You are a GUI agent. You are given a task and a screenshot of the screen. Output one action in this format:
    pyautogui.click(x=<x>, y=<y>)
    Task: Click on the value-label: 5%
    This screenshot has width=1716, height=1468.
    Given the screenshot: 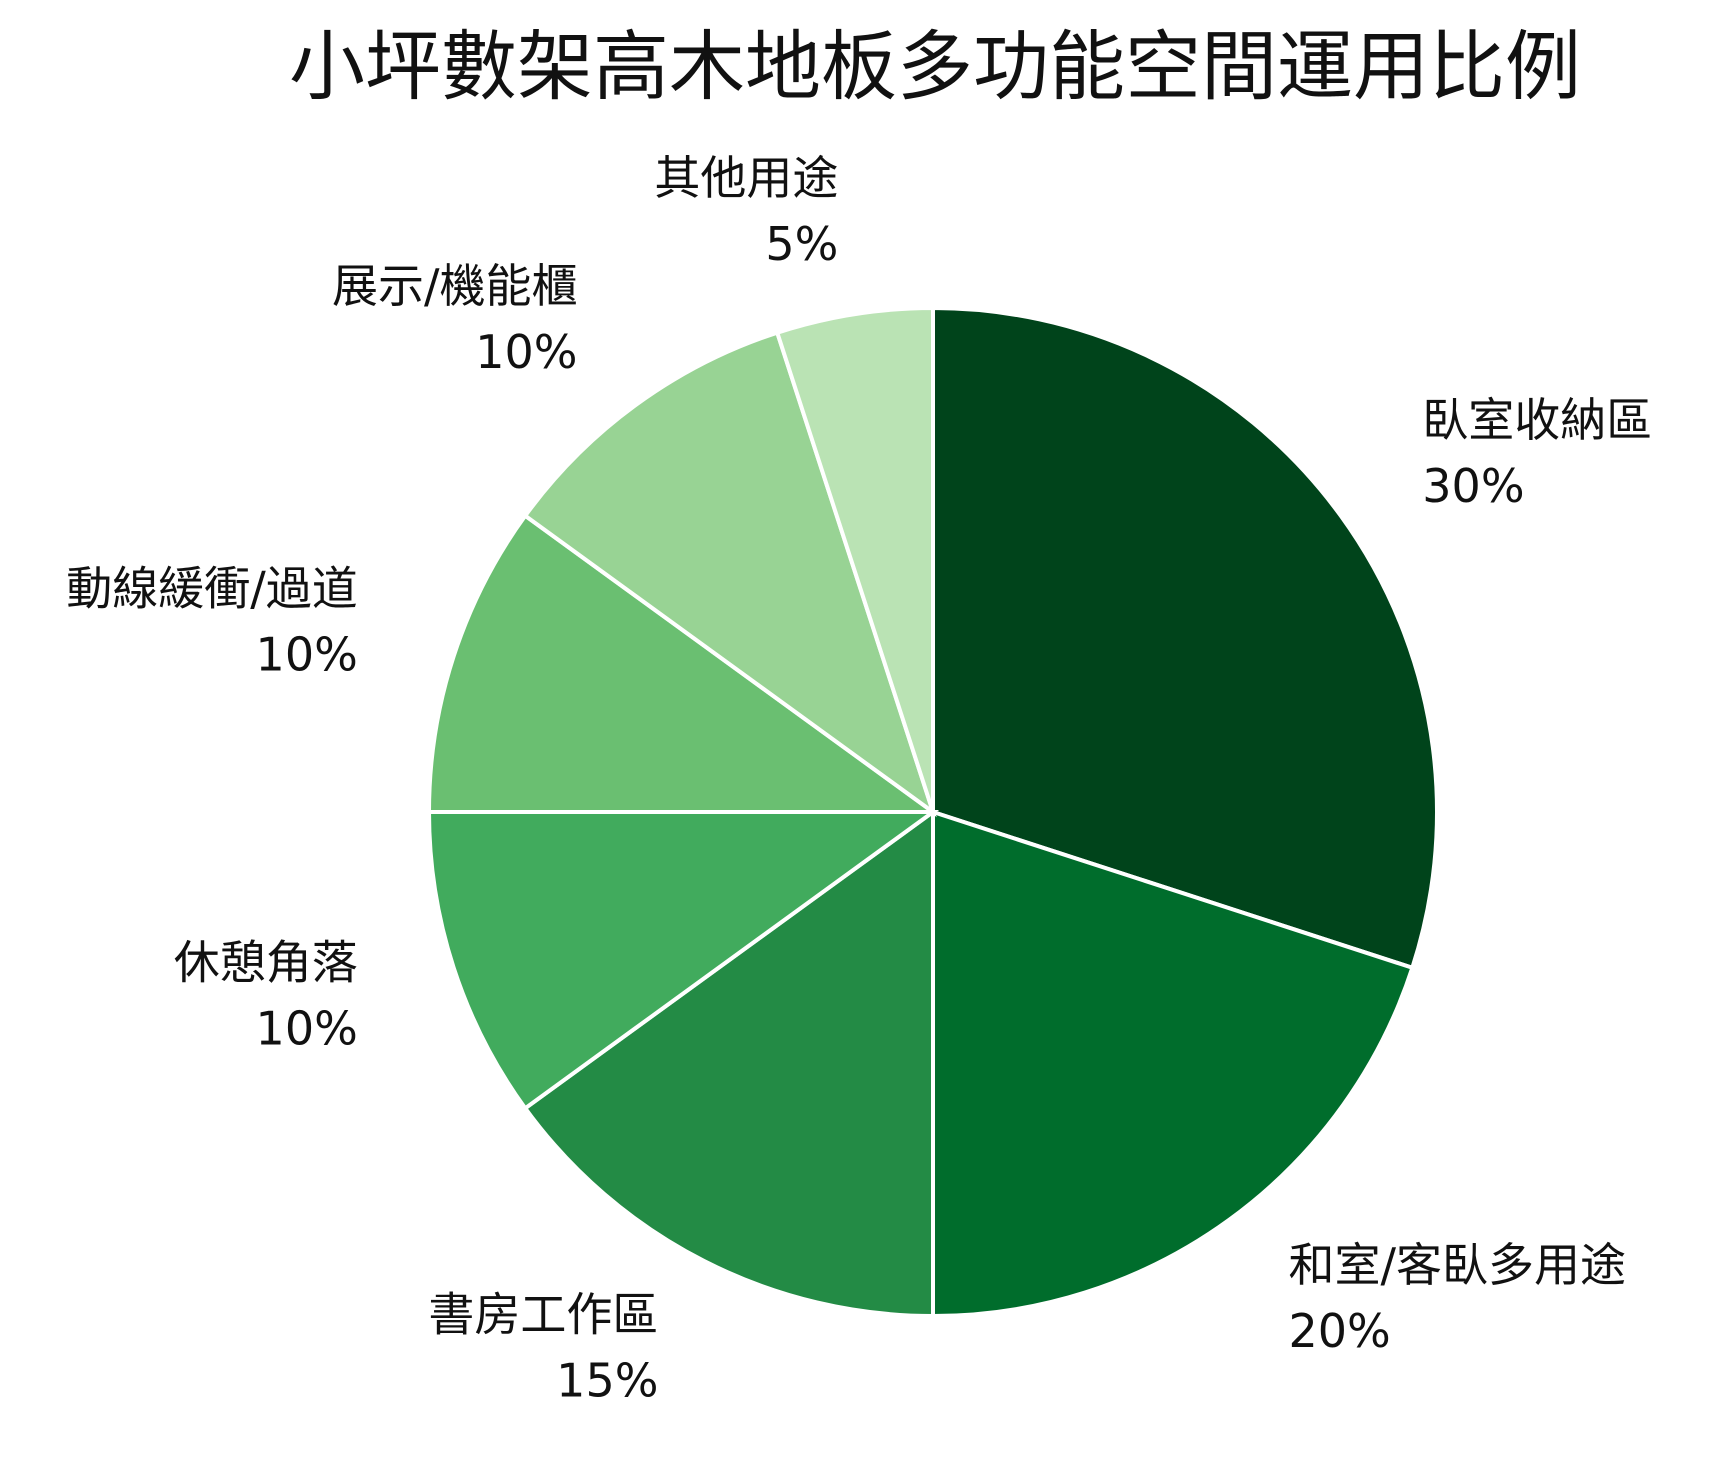 What is the action you would take?
    pyautogui.click(x=801, y=244)
    